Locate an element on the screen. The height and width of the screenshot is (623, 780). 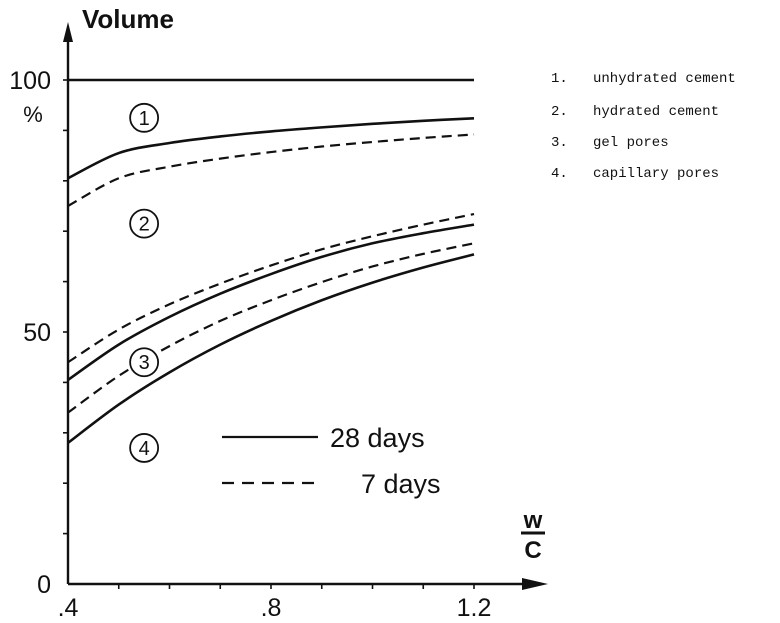
region-2-marker-circle is located at coordinates (144, 223).